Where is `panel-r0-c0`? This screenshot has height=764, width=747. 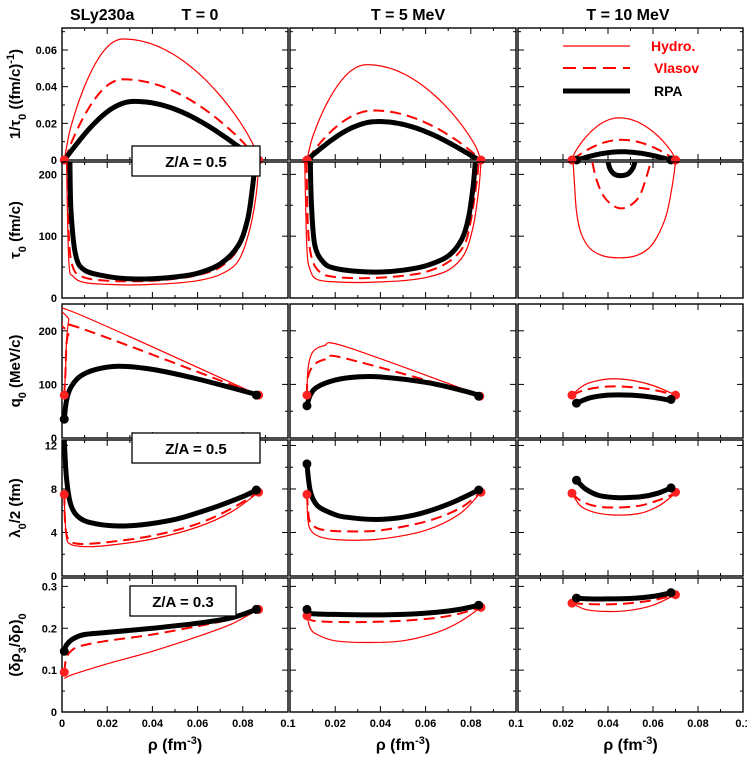
panel-r0-c0 is located at coordinates (174, 96).